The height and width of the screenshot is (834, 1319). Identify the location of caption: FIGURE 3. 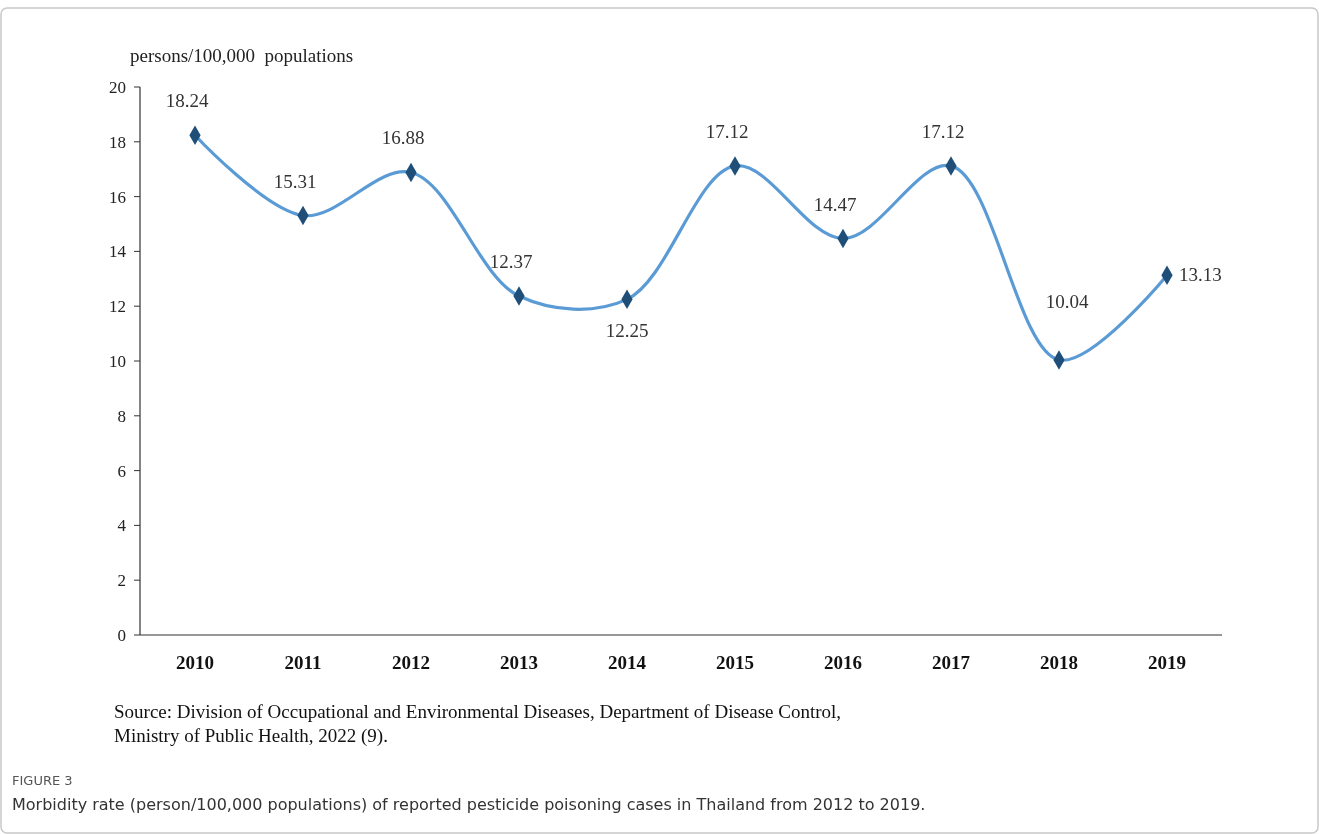
(42, 780).